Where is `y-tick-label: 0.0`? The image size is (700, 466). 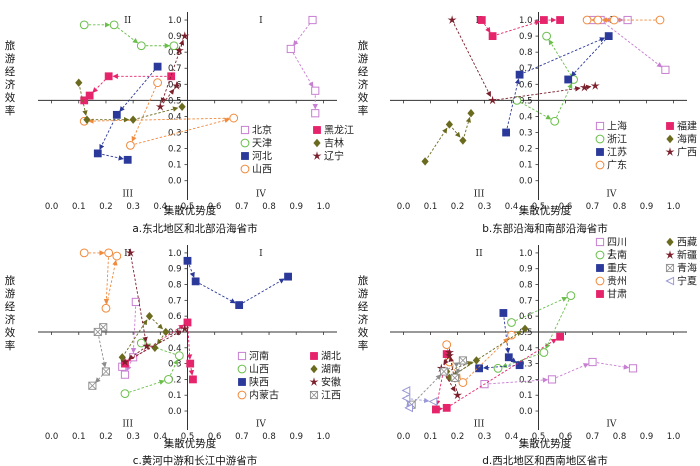 y-tick-label: 0.0 is located at coordinates (526, 182).